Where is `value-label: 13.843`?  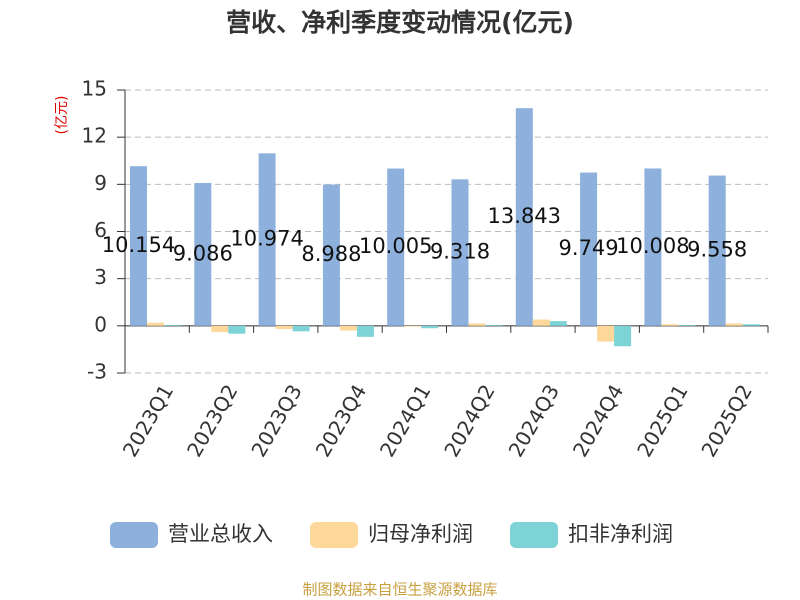 value-label: 13.843 is located at coordinates (524, 216).